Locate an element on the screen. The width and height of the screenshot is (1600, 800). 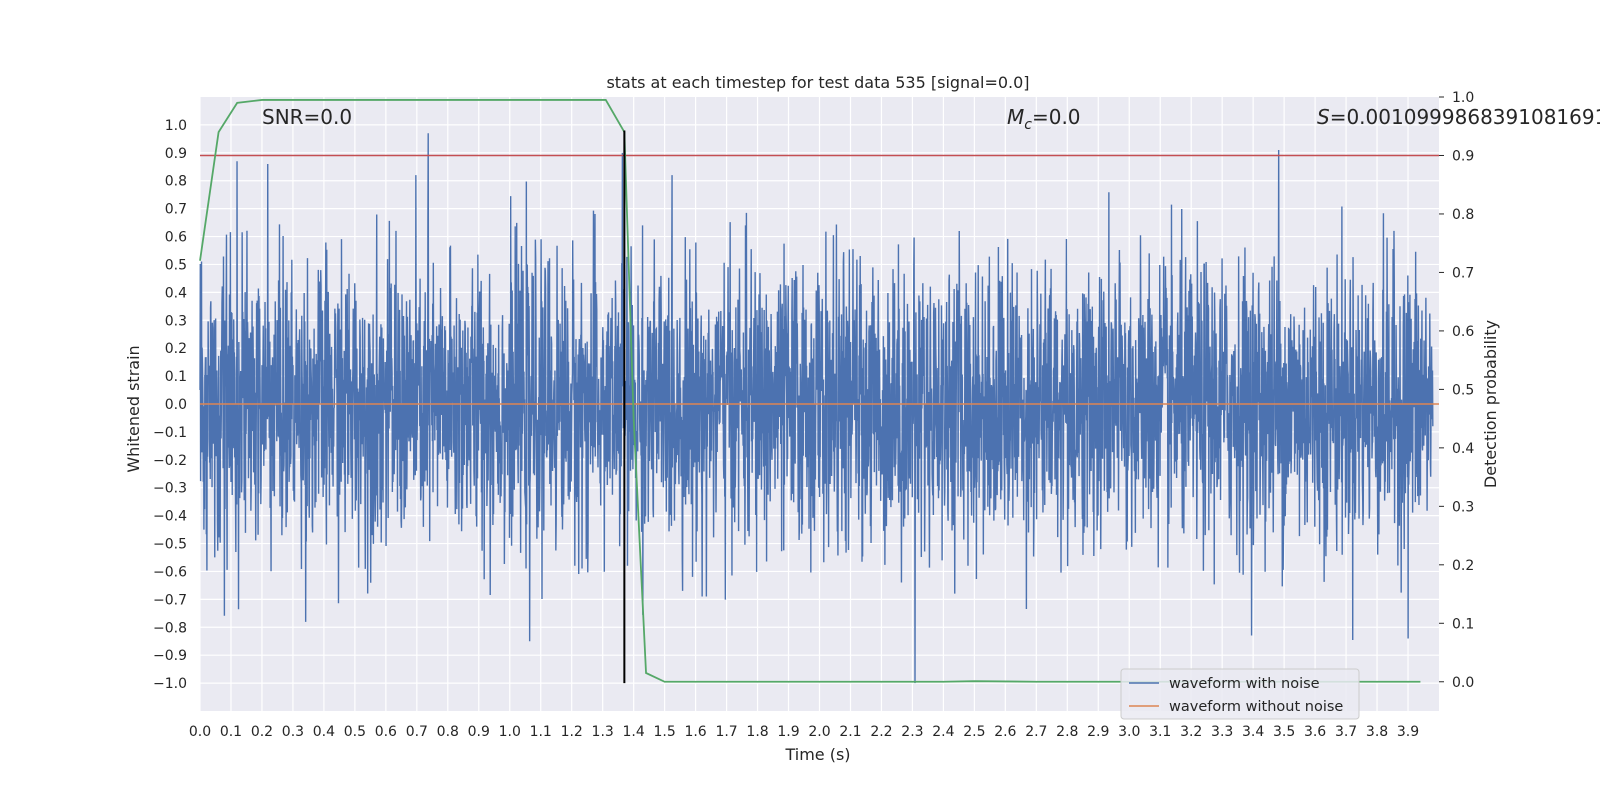
x-tick-label: 3.6 is located at coordinates (1315, 732).